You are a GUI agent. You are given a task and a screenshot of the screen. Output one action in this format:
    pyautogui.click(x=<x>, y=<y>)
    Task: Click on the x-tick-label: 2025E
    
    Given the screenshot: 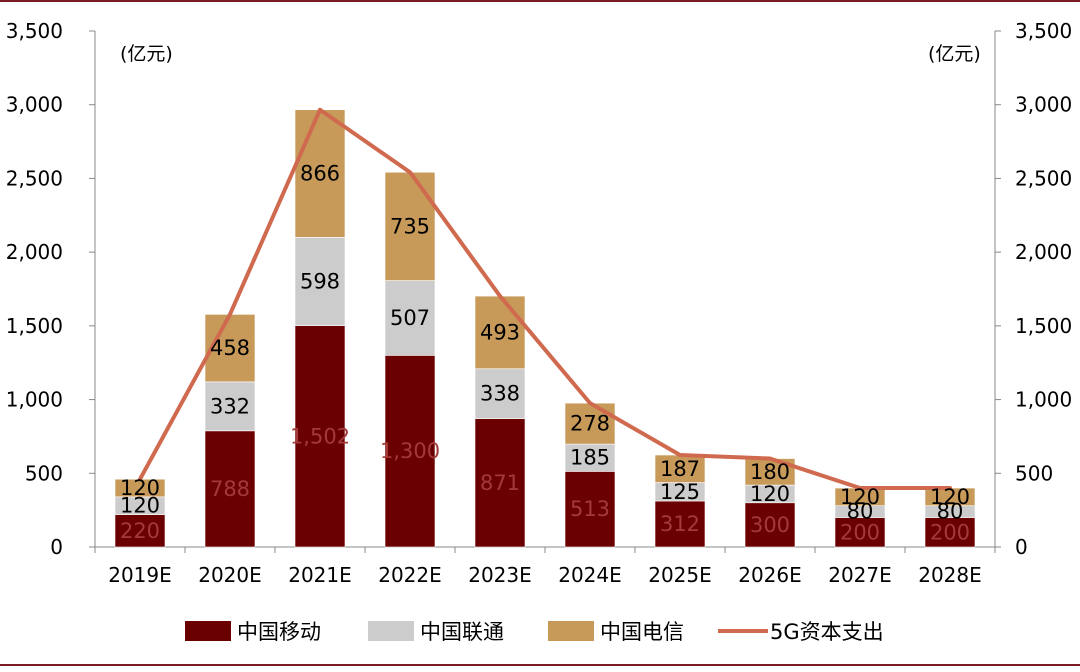 What is the action you would take?
    pyautogui.click(x=680, y=575)
    